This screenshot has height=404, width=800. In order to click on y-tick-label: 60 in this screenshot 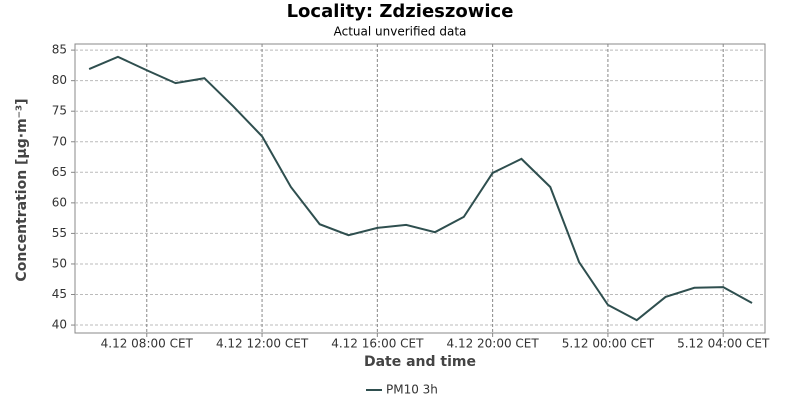, I will do `click(59, 202)`.